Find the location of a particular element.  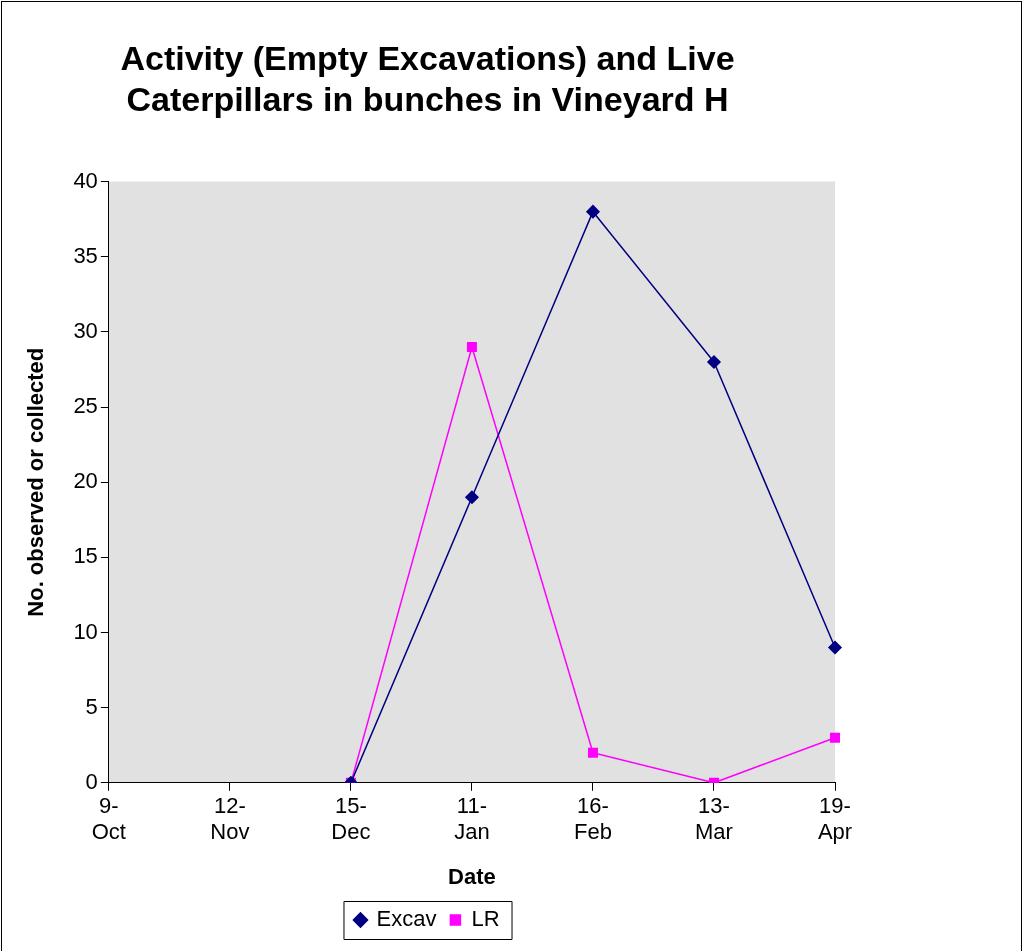

x-tick-label: 9-Oct is located at coordinates (108, 819).